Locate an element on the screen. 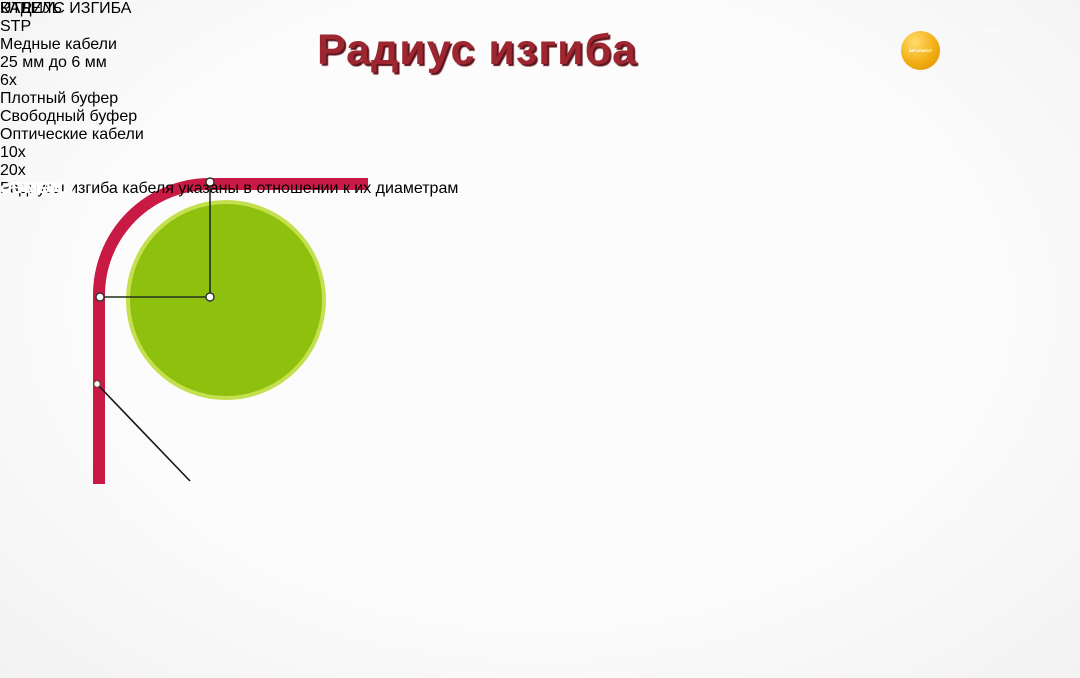  row-label-copper: Медные кабели is located at coordinates (58, 44).